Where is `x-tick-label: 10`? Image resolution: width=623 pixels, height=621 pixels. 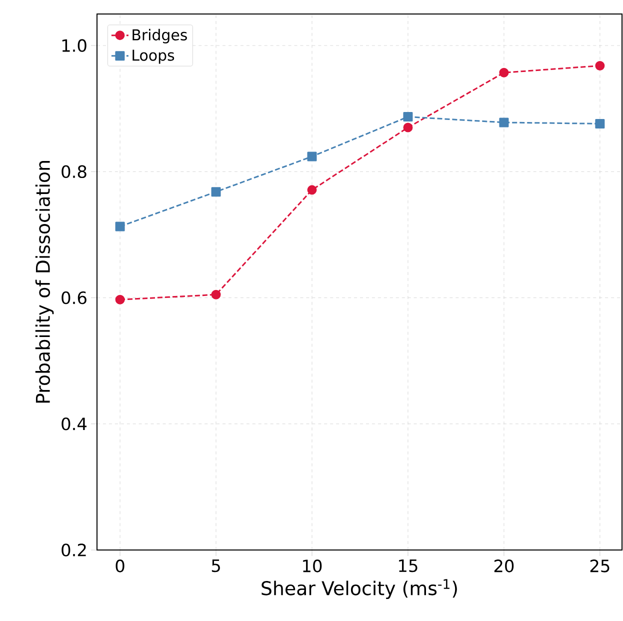
x-tick-label: 10 is located at coordinates (312, 566).